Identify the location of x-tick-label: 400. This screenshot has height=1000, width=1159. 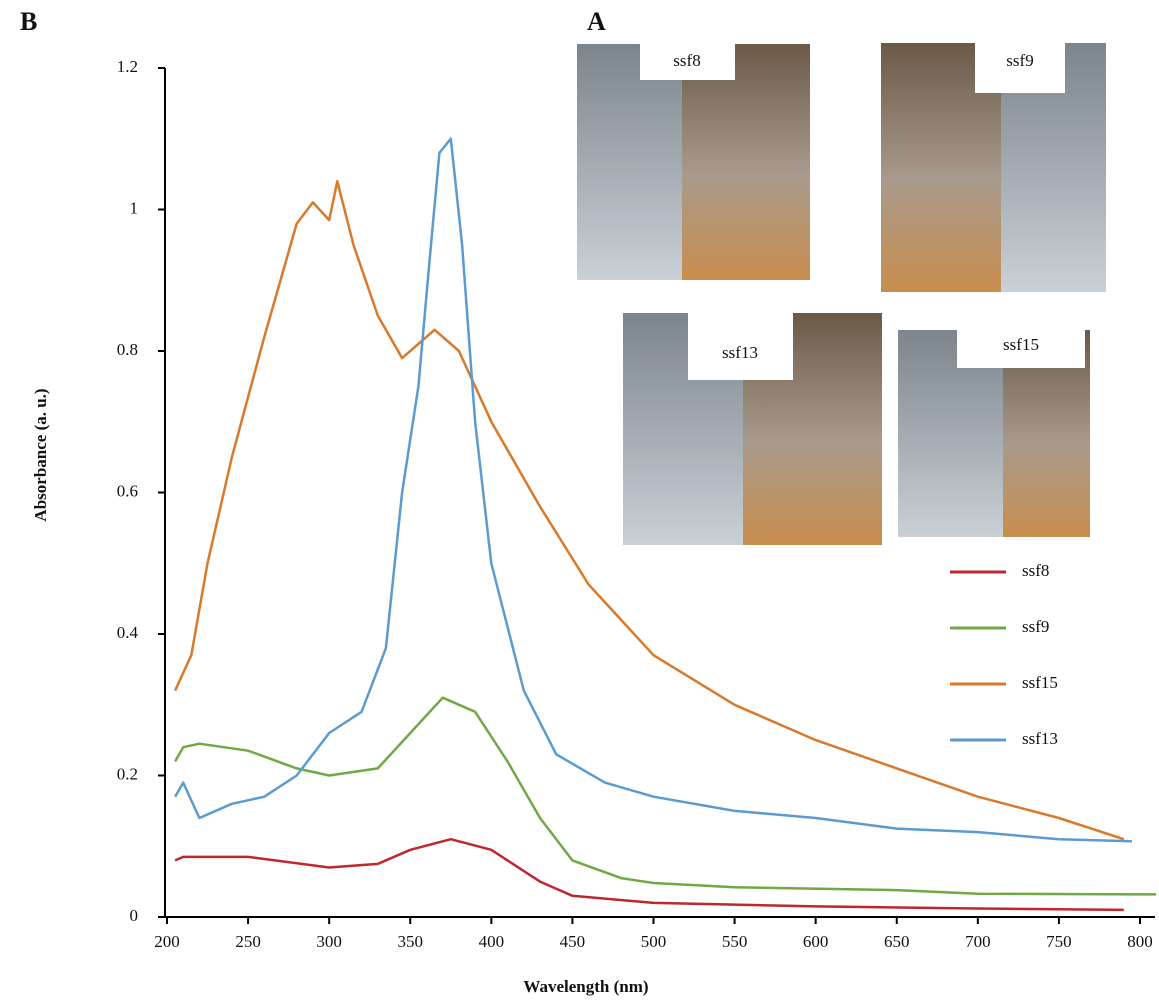
(492, 941).